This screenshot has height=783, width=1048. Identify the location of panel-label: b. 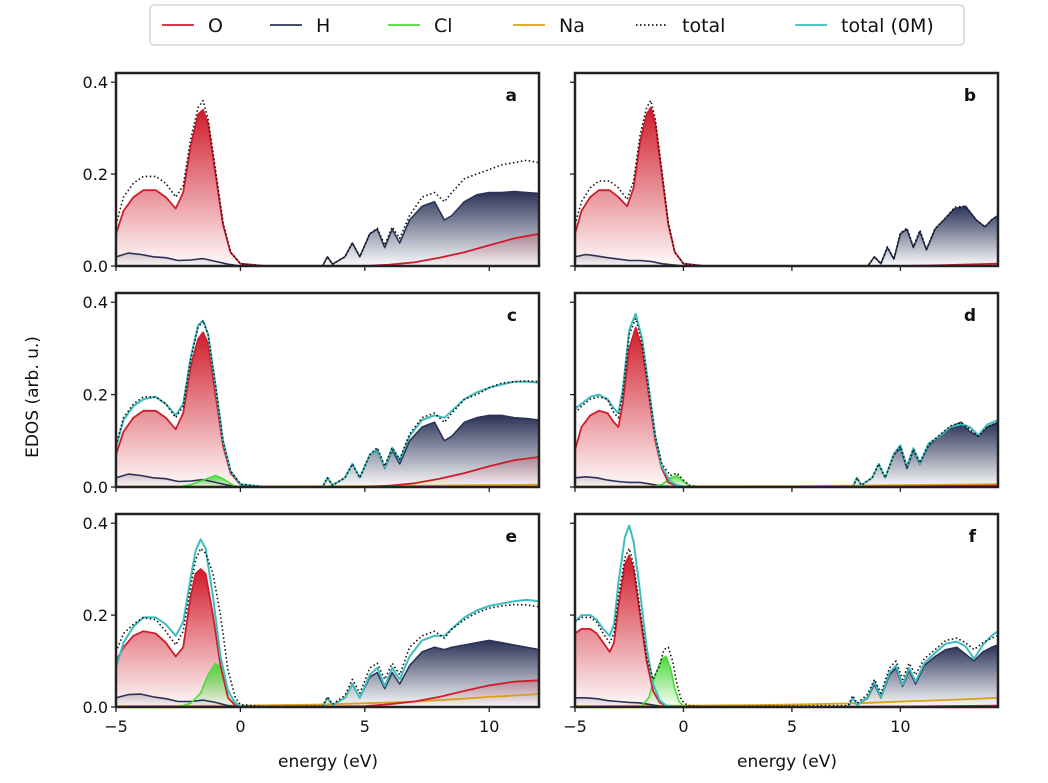
(970, 96).